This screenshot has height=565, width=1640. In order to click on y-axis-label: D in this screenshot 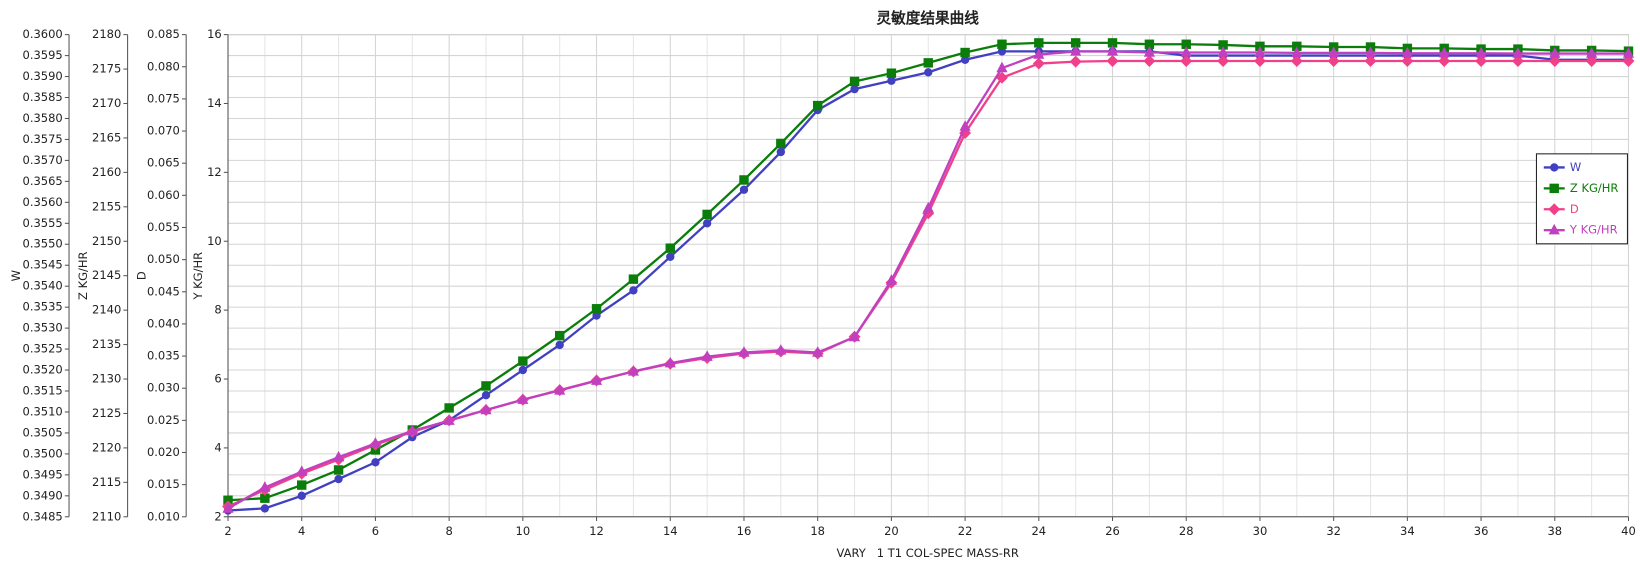, I will do `click(142, 275)`.